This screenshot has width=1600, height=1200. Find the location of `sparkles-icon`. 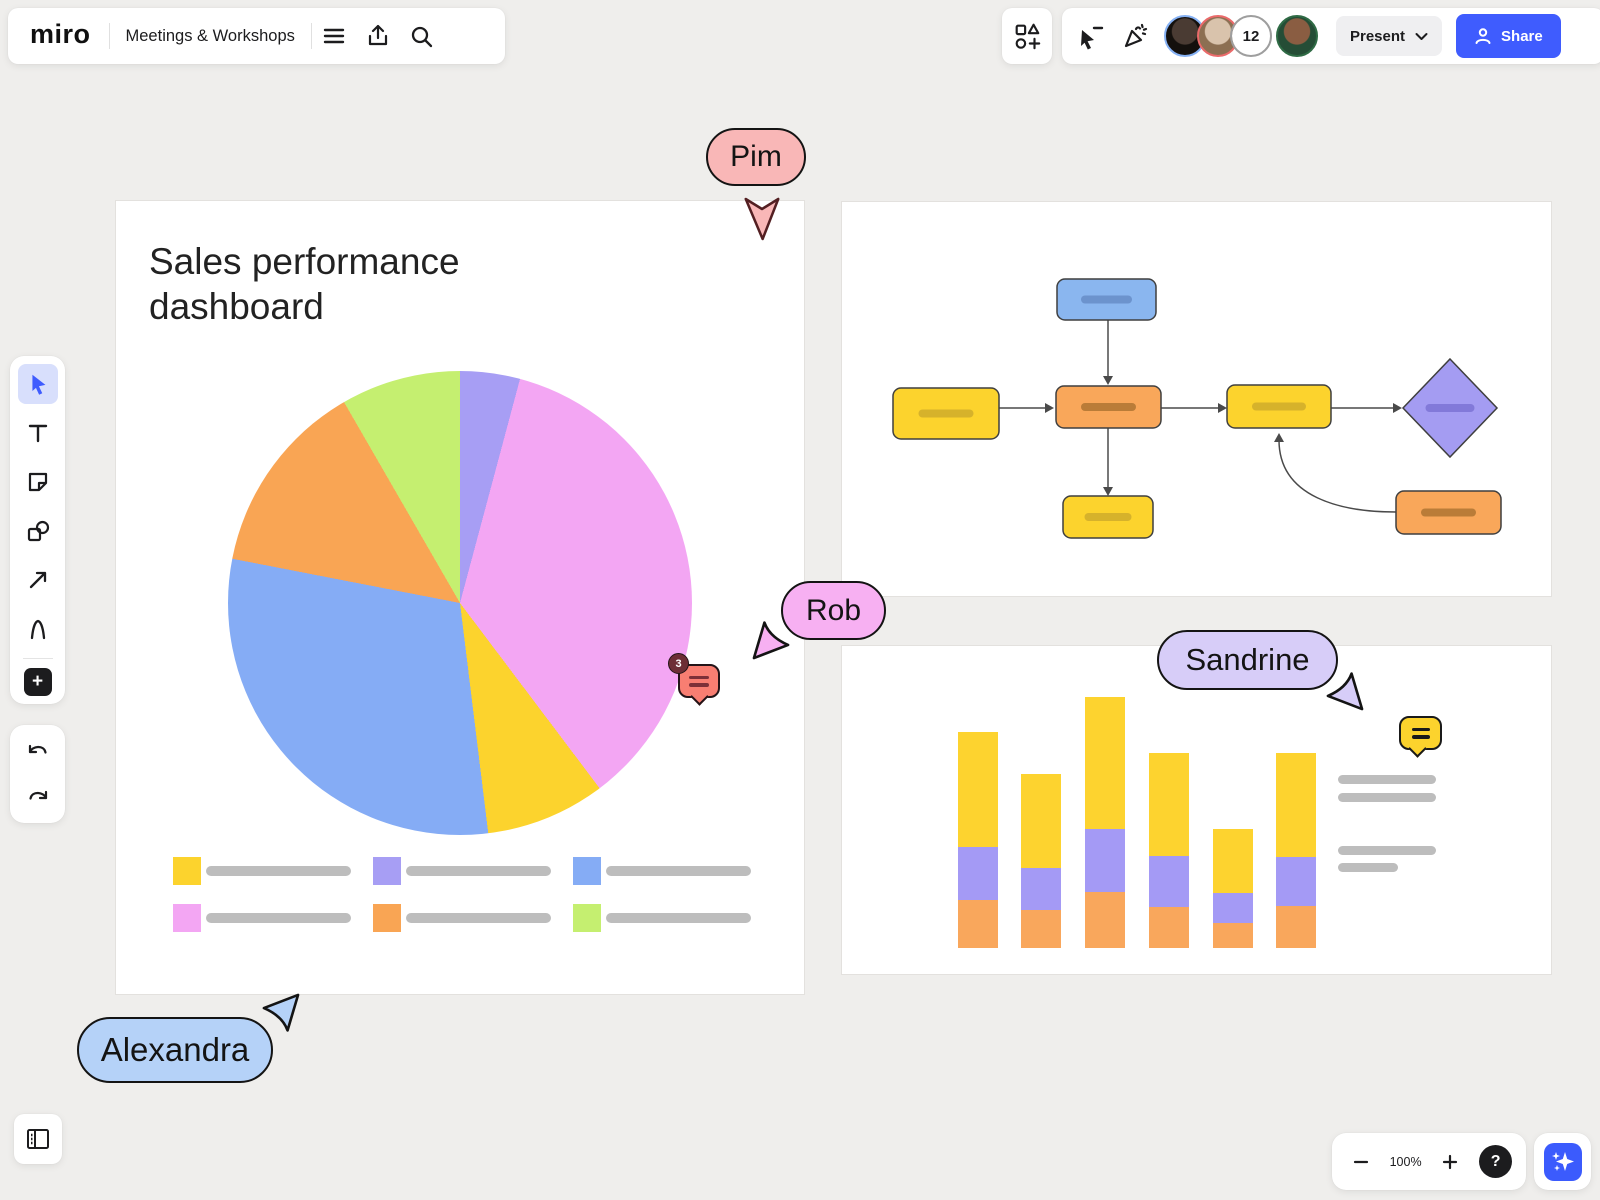

sparkles-icon is located at coordinates (1562, 1161).